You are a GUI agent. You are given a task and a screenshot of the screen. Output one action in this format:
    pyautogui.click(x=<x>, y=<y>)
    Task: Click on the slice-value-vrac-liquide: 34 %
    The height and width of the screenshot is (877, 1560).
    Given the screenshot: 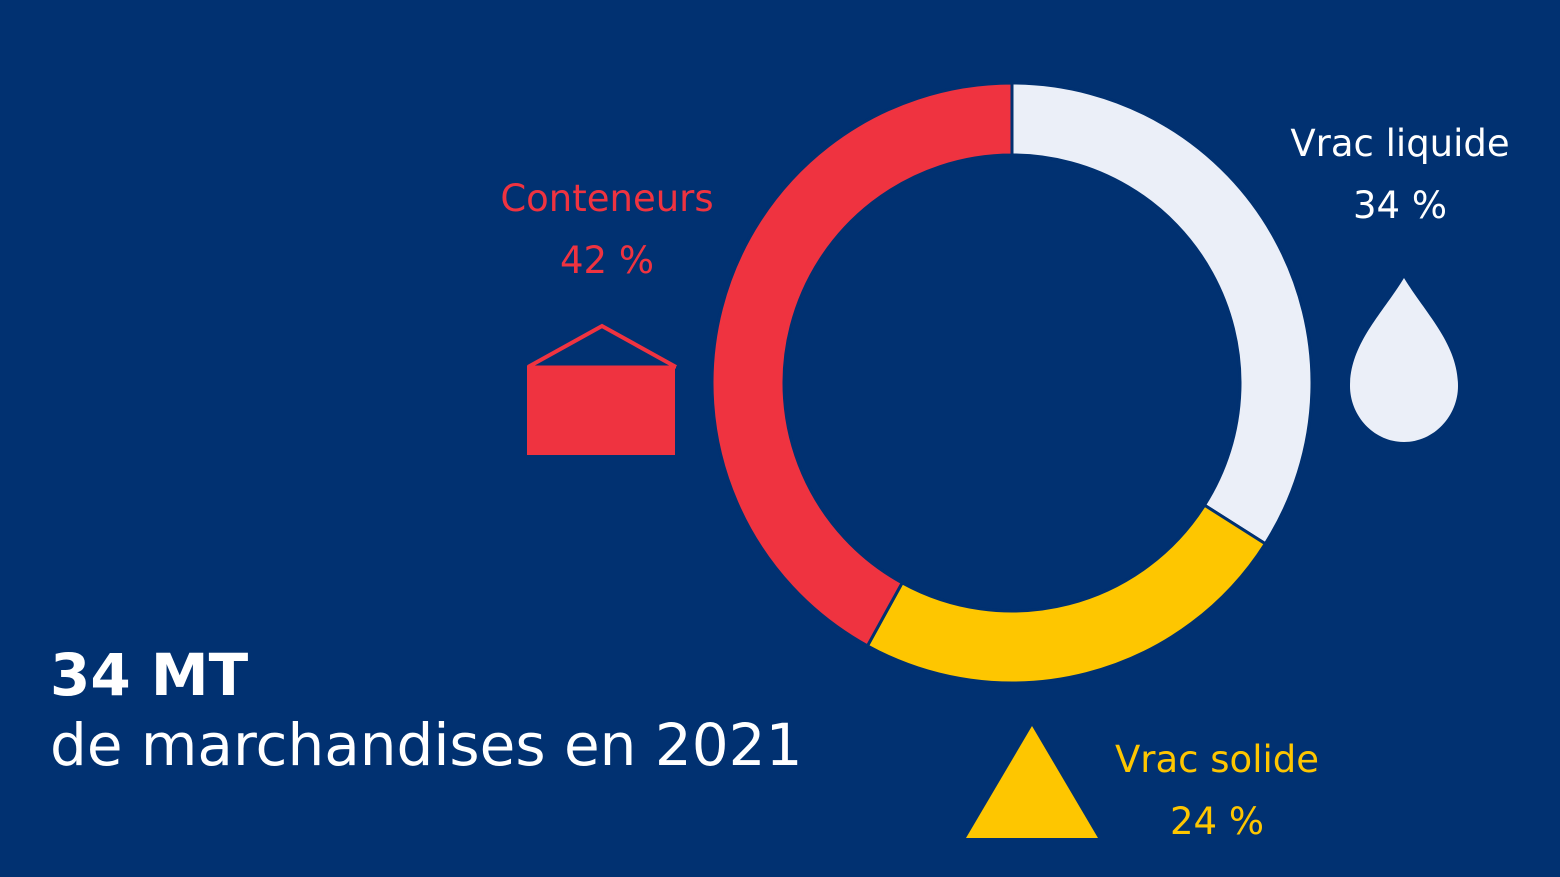 What is the action you would take?
    pyautogui.click(x=1400, y=205)
    